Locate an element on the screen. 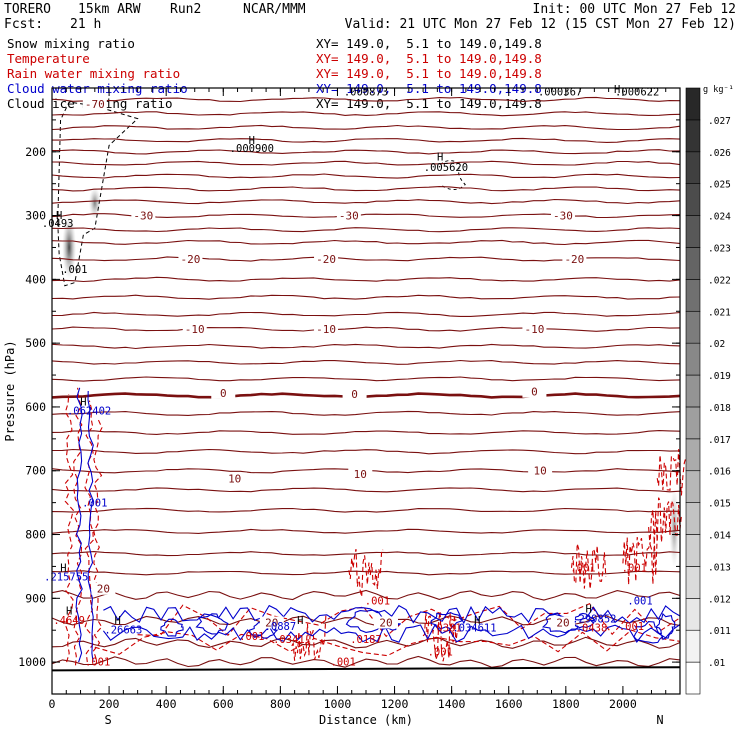 This screenshot has width=740, height=740. y-tick-label: 800 is located at coordinates (35, 535).